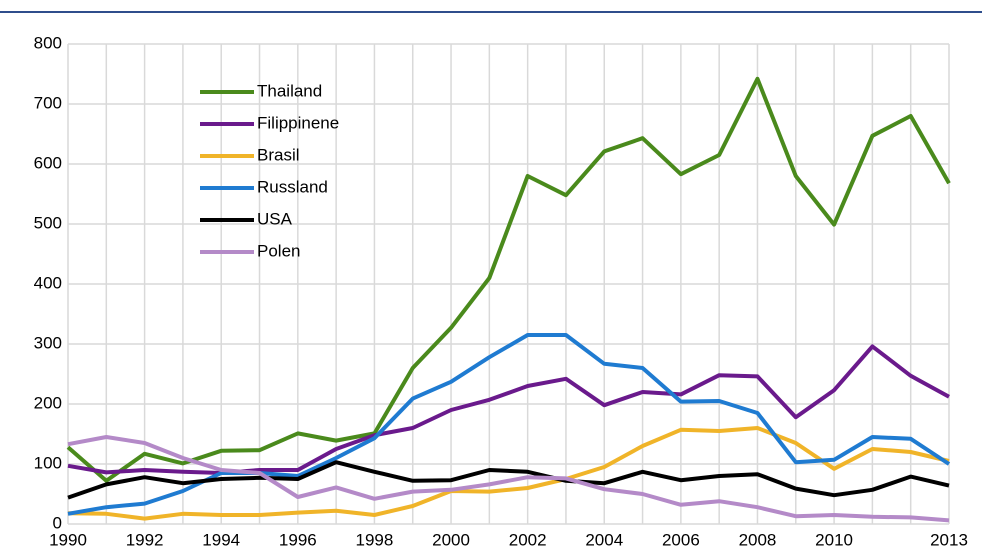 The height and width of the screenshot is (554, 982). Describe the element at coordinates (528, 539) in the screenshot. I see `x-tick-label: 2002` at that location.